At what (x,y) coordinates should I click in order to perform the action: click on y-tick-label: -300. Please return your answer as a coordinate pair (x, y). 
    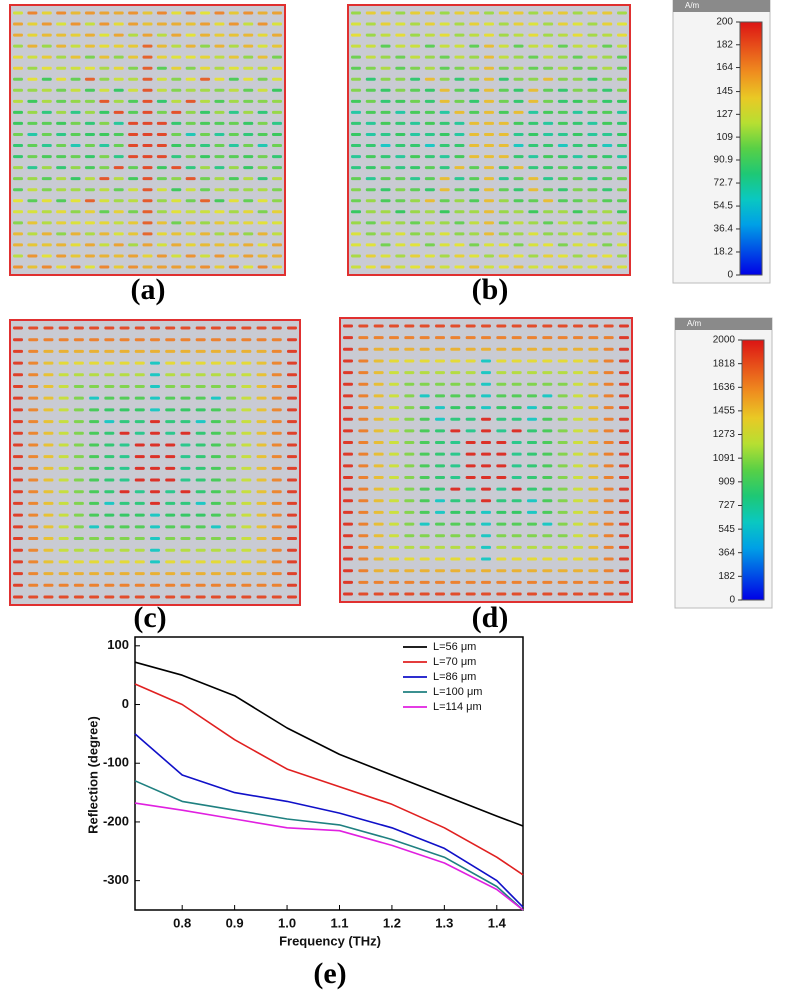
    Looking at the image, I should click on (116, 879).